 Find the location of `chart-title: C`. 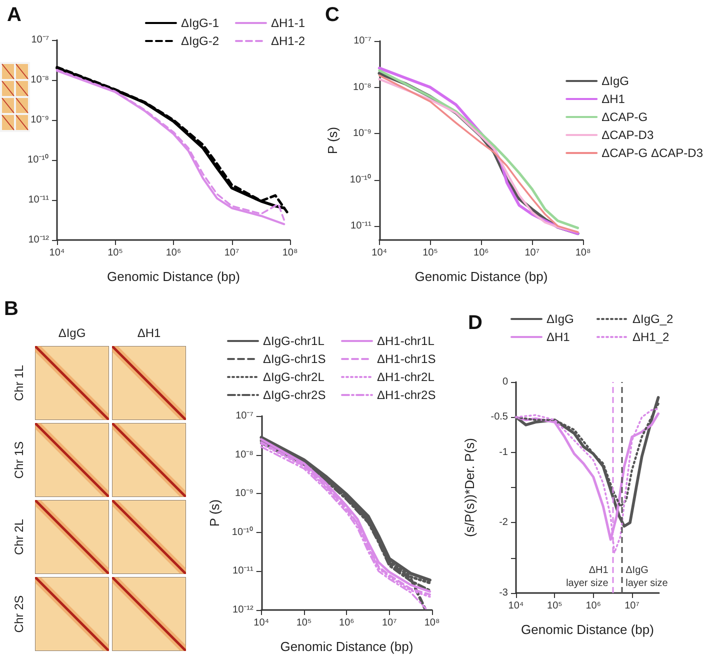

chart-title: C is located at coordinates (332, 15).